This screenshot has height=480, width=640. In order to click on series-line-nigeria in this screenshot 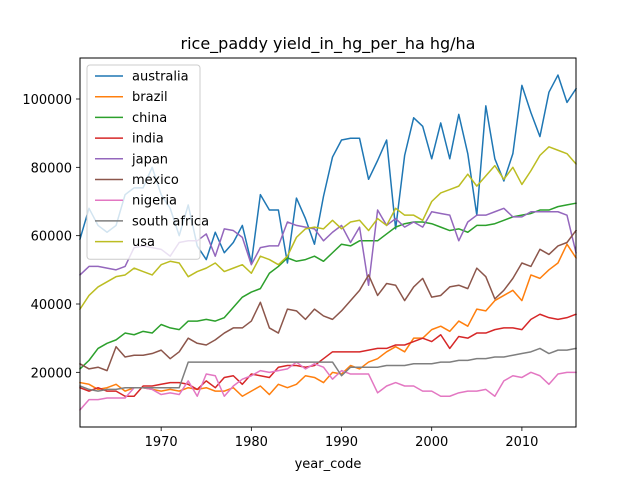, I will do `click(327, 386)`.